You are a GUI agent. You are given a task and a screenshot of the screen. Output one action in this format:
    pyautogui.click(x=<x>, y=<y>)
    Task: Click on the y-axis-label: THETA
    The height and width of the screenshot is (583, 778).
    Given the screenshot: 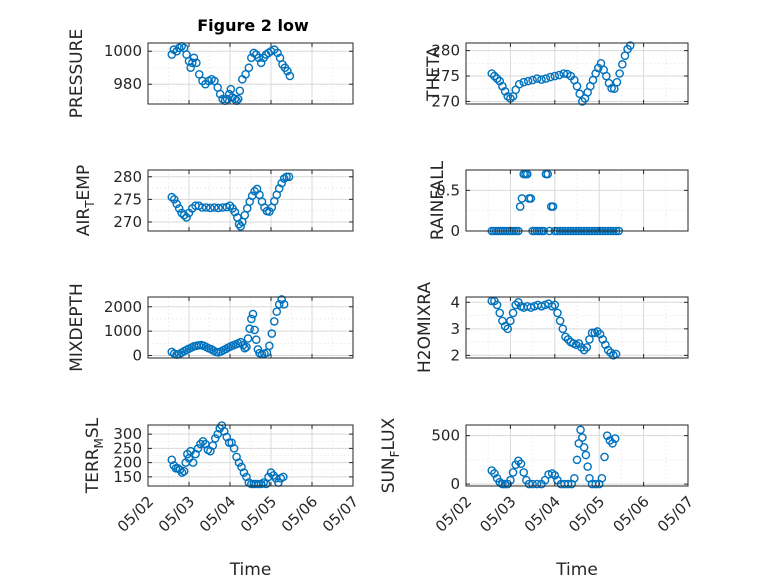 What is the action you would take?
    pyautogui.click(x=434, y=74)
    